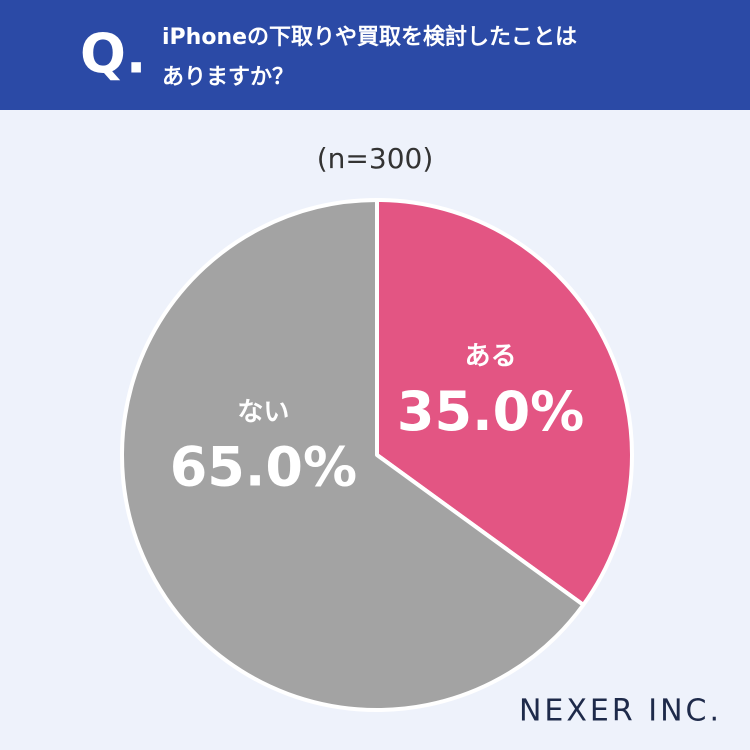 This screenshot has height=750, width=750. Describe the element at coordinates (263, 467) in the screenshot. I see `slice-value-label: 65.0%` at that location.